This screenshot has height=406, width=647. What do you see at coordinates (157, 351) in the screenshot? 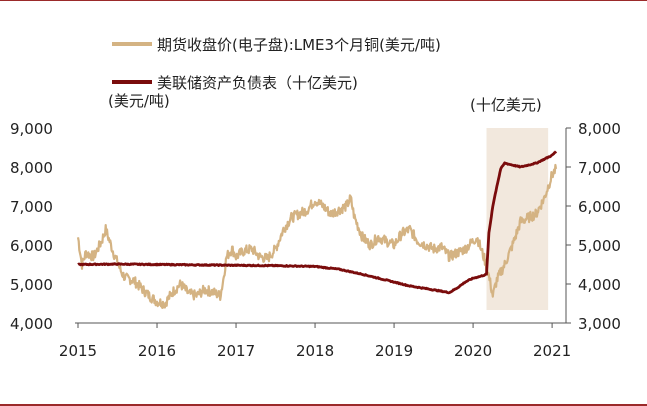
I see `x-tick-label: 2016` at bounding box center [157, 351].